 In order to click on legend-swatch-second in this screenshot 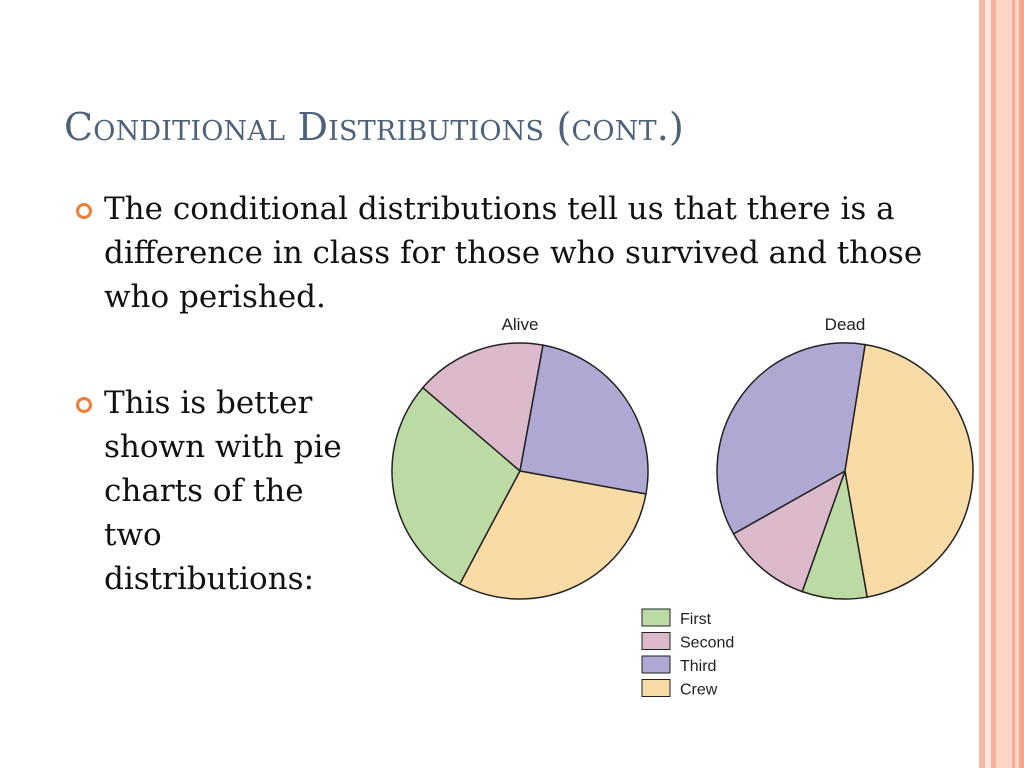, I will do `click(656, 641)`.